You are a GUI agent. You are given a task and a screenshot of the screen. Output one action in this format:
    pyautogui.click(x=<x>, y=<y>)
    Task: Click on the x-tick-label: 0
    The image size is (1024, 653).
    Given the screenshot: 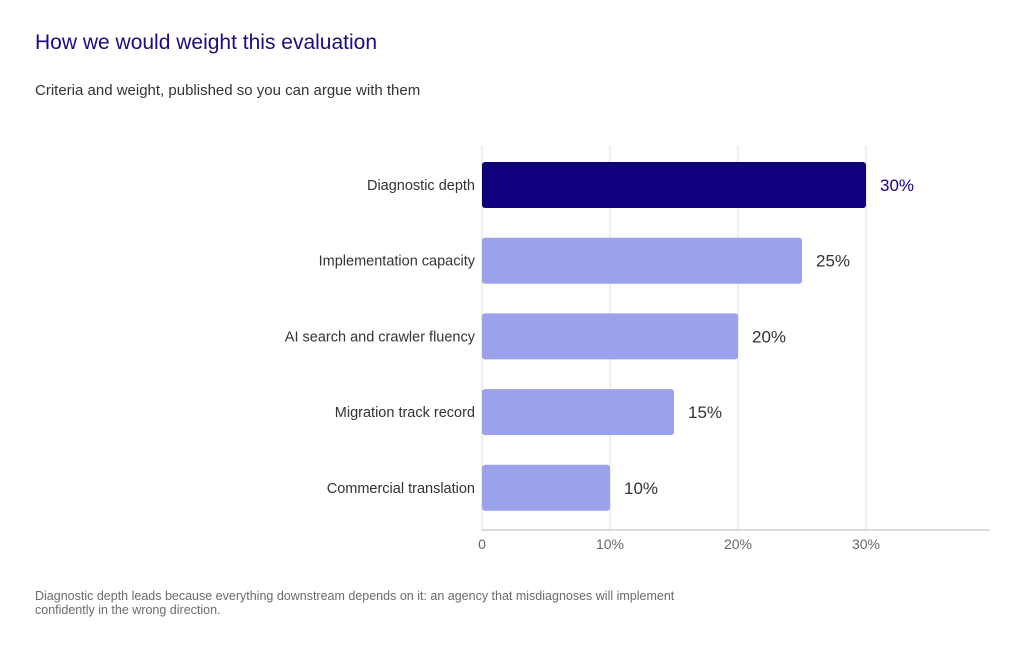 What is the action you would take?
    pyautogui.click(x=482, y=544)
    